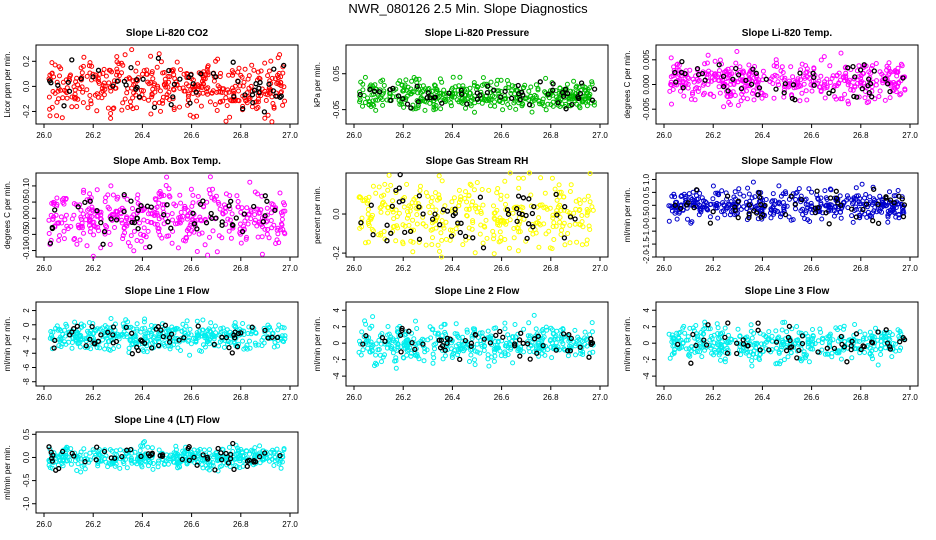  I want to click on x-tick-label: 26.0, so click(664, 135).